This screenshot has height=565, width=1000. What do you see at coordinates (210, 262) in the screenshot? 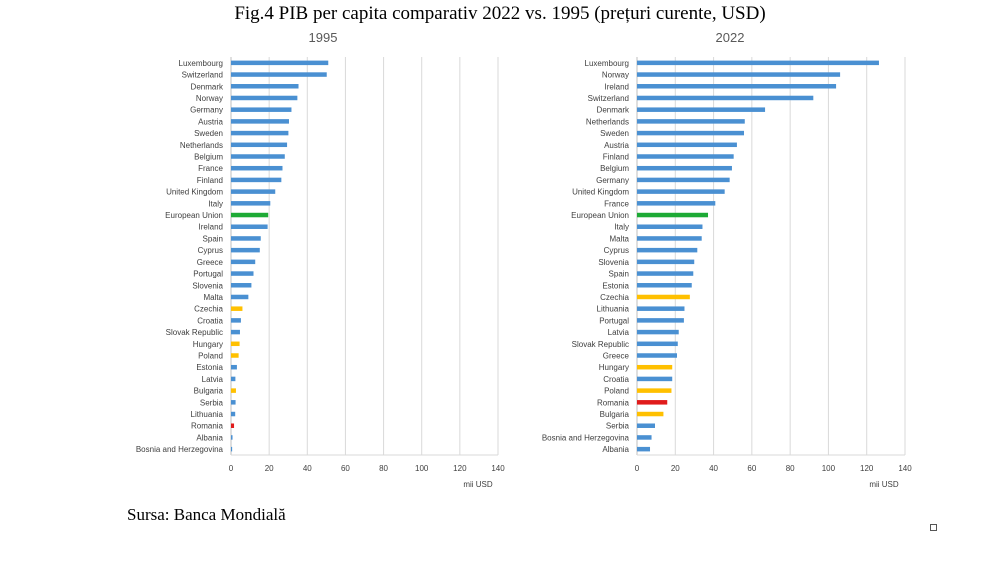
I see `left-category-label: Greece` at bounding box center [210, 262].